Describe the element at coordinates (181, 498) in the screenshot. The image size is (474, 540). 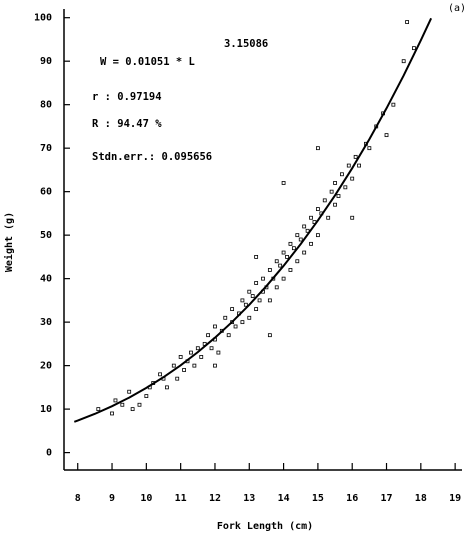
I see `x-tick-label: 11` at that location.